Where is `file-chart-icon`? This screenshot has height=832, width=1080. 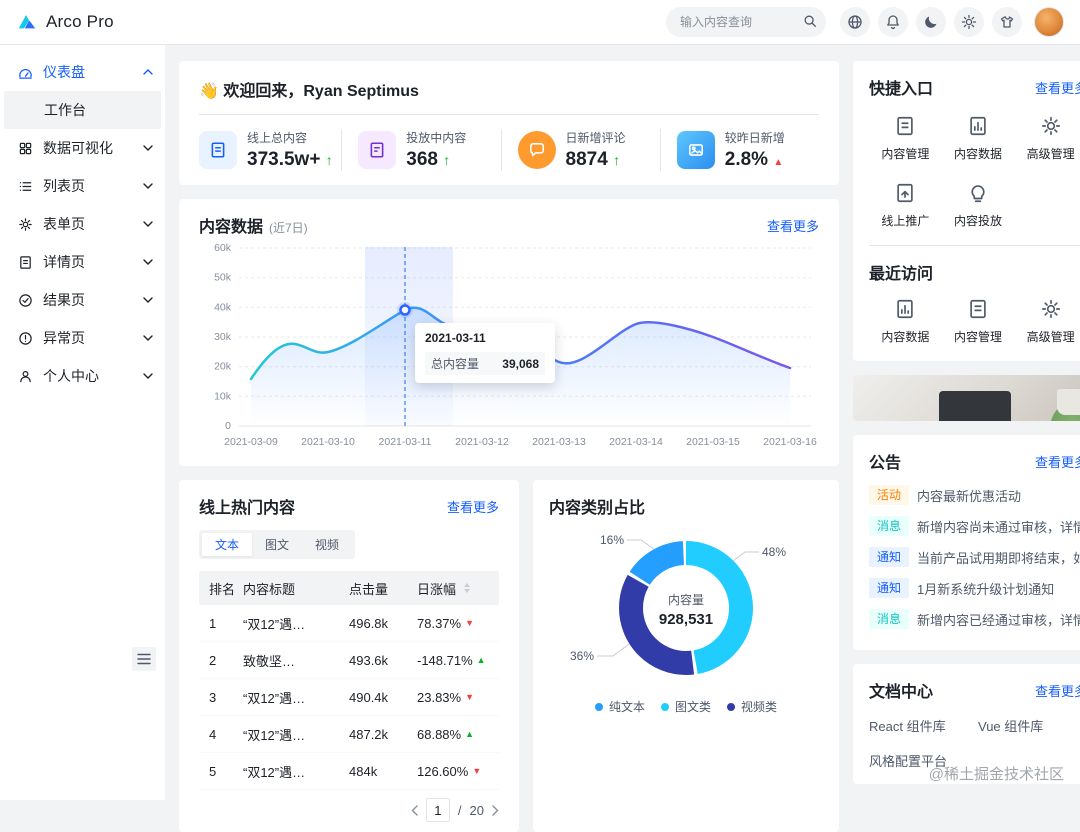
file-chart-icon is located at coordinates (905, 309).